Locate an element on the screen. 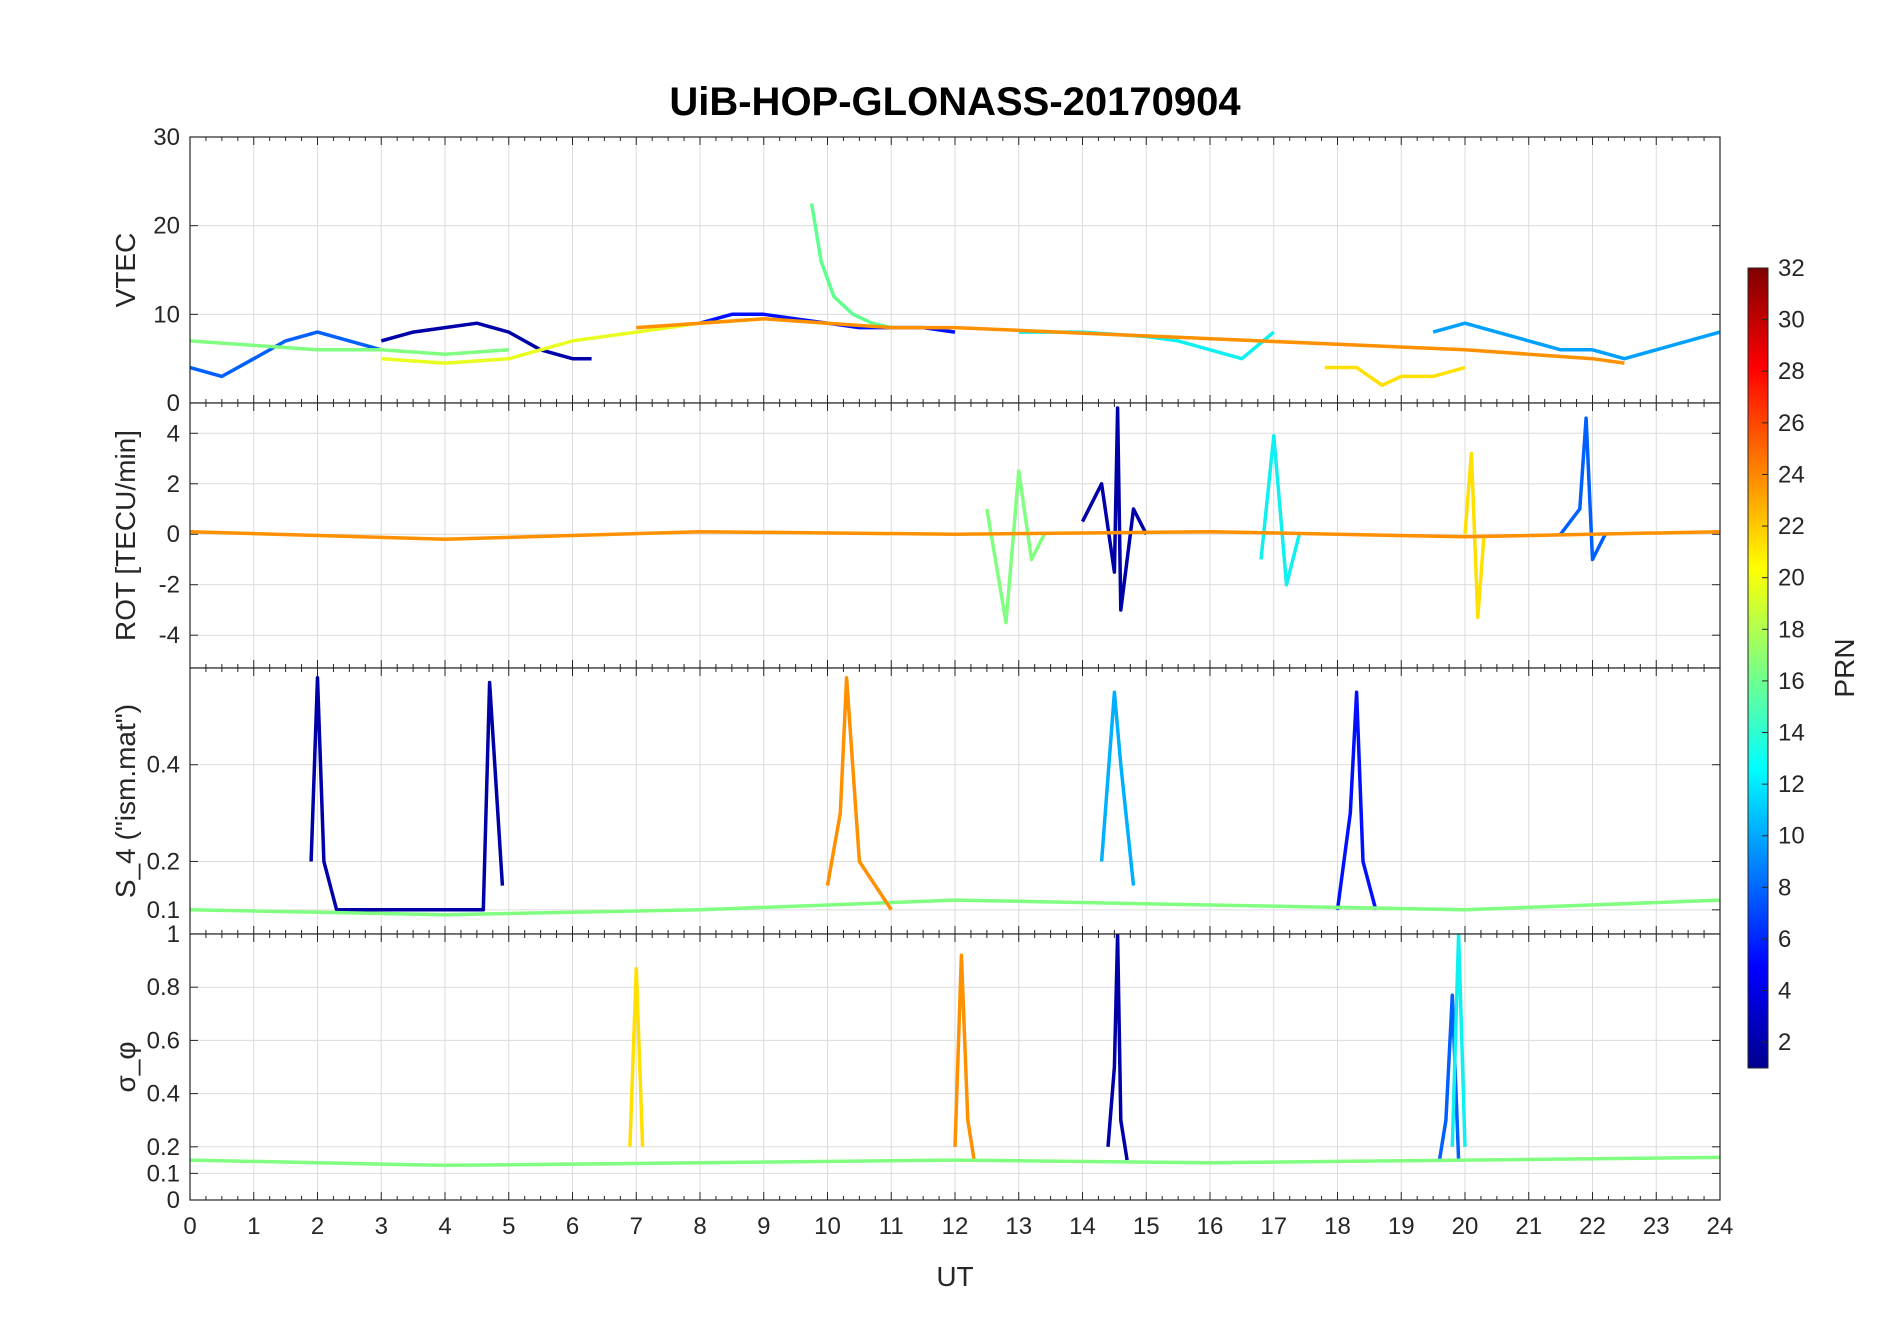 Image resolution: width=1902 pixels, height=1330 pixels. colorbar-tick-label: 28 is located at coordinates (1791, 371).